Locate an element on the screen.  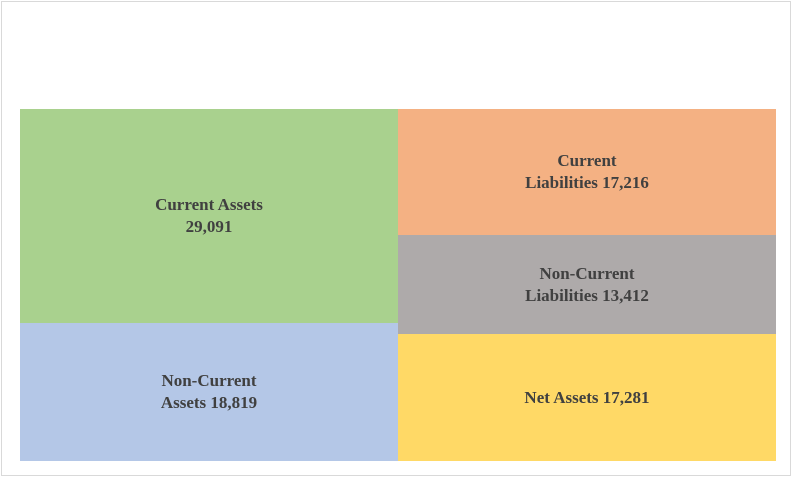
treemap-block-non-current-assets: Non-Current Assets 18,819 is located at coordinates (209, 392).